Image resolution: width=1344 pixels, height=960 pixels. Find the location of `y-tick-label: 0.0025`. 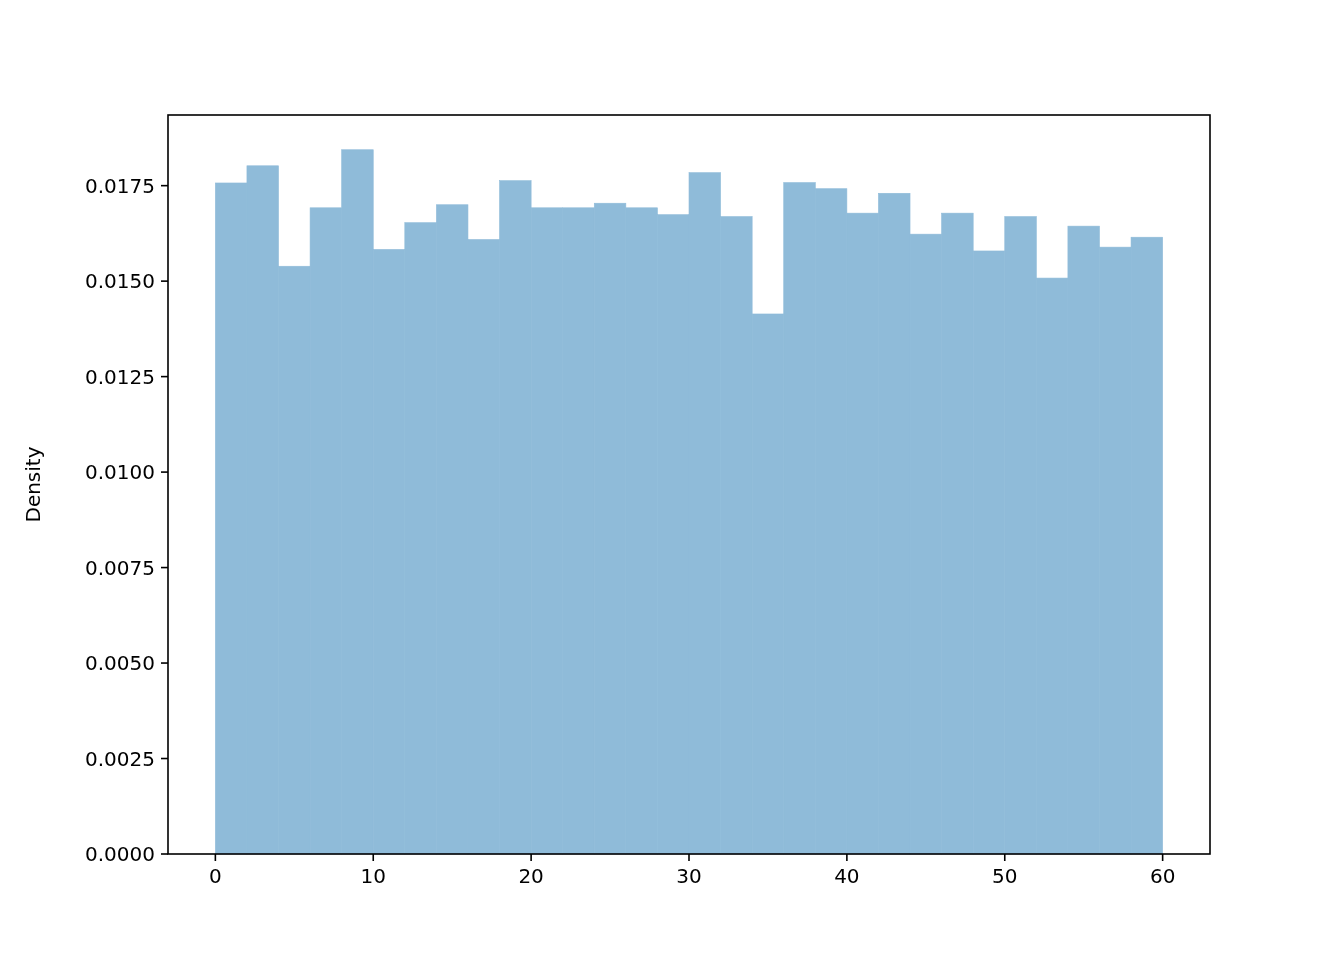

y-tick-label: 0.0025 is located at coordinates (120, 758).